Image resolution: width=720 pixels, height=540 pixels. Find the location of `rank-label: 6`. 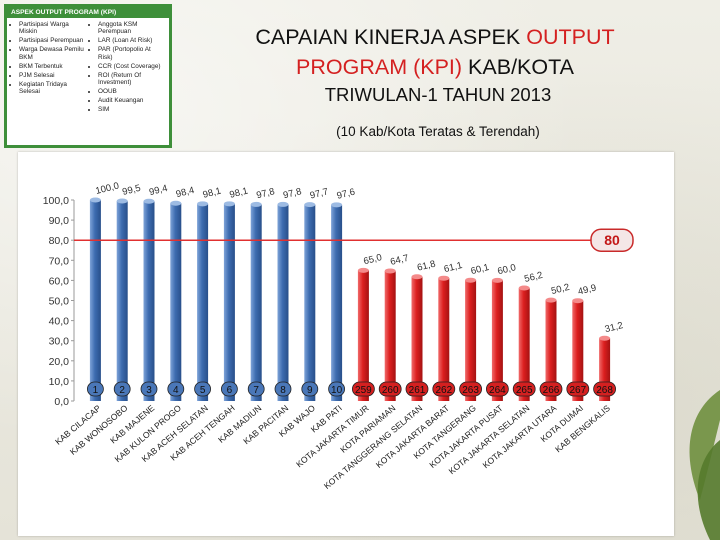

rank-label: 6 is located at coordinates (230, 390).